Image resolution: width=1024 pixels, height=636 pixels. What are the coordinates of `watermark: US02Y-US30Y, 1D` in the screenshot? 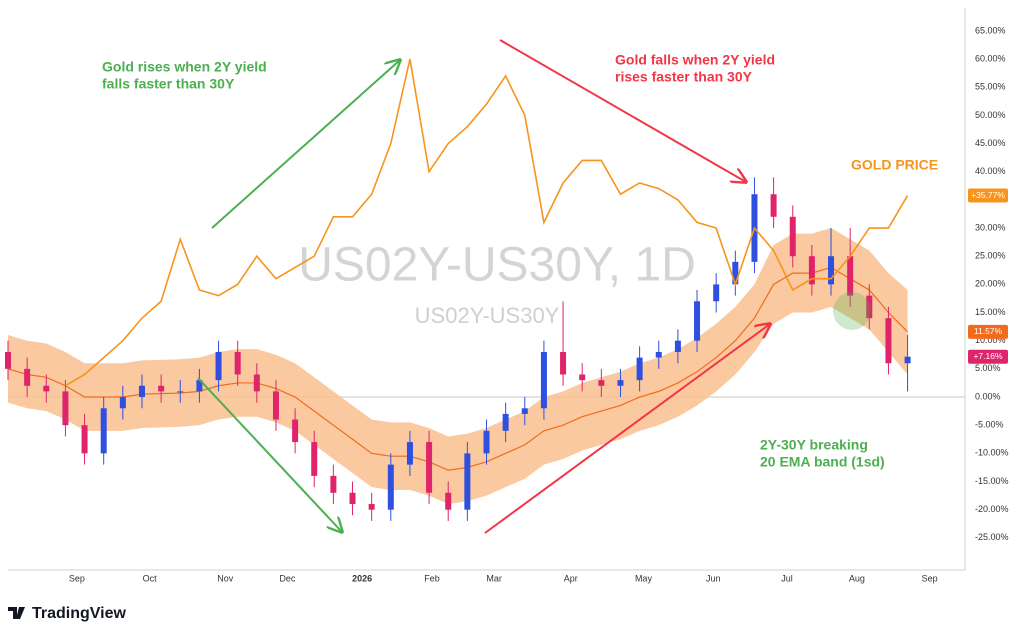 It's located at (497, 265).